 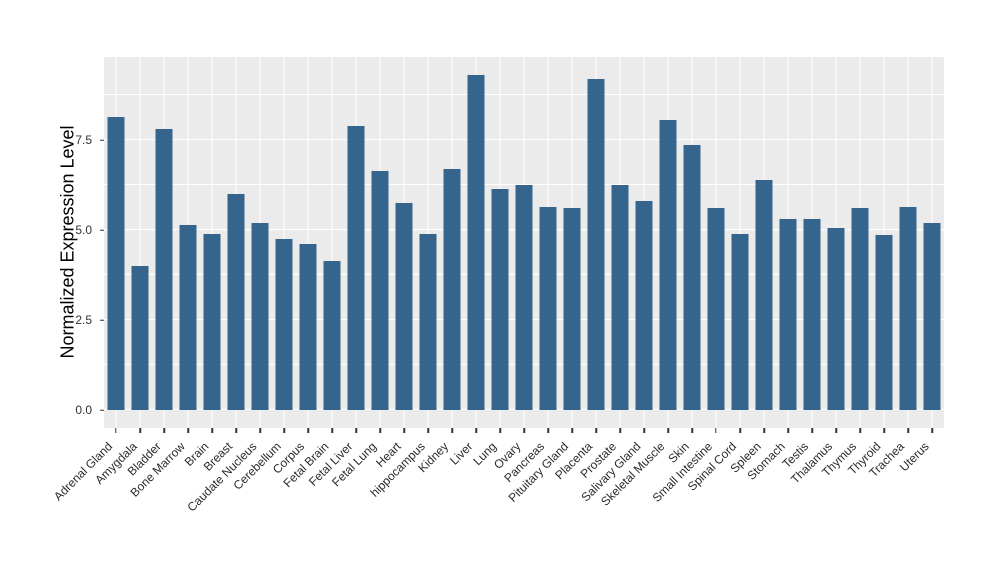 I want to click on y-tick-label: 7.5, so click(x=83, y=140).